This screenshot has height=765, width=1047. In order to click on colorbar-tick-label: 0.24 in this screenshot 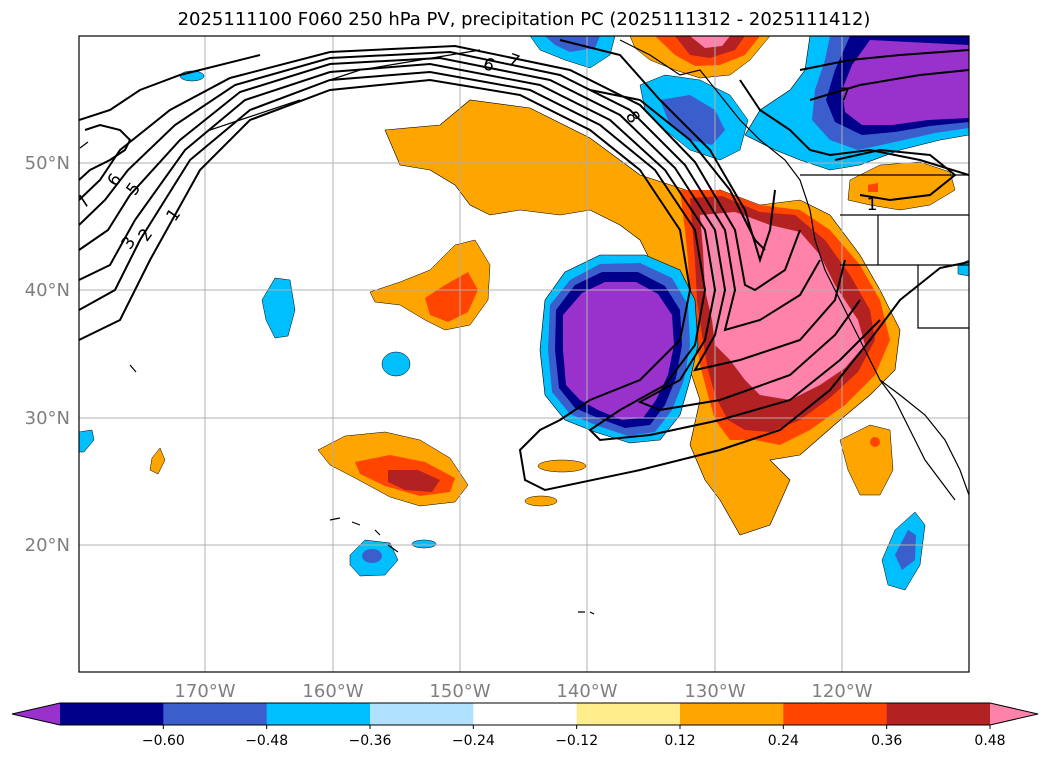, I will do `click(783, 741)`.